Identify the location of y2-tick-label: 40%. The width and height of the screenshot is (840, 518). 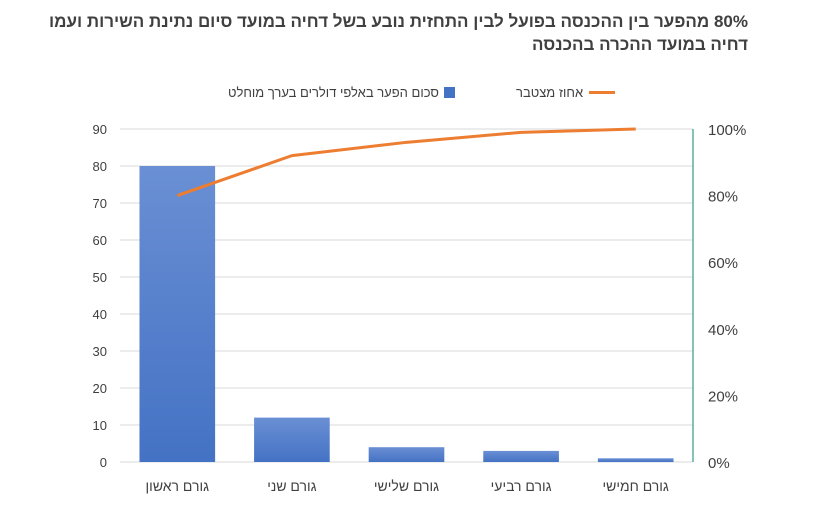
(723, 330).